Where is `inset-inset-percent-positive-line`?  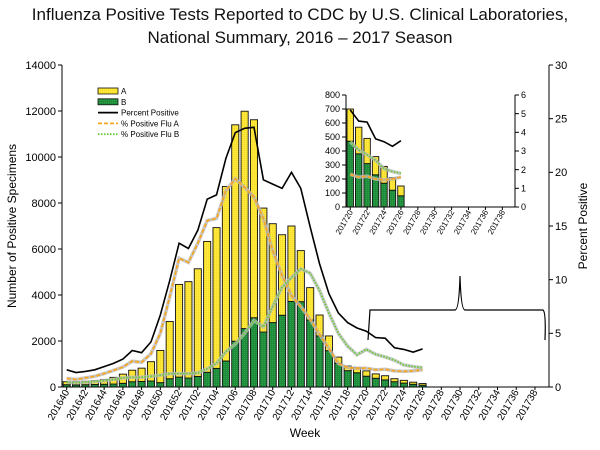
inset-inset-percent-positive-line is located at coordinates (375, 128).